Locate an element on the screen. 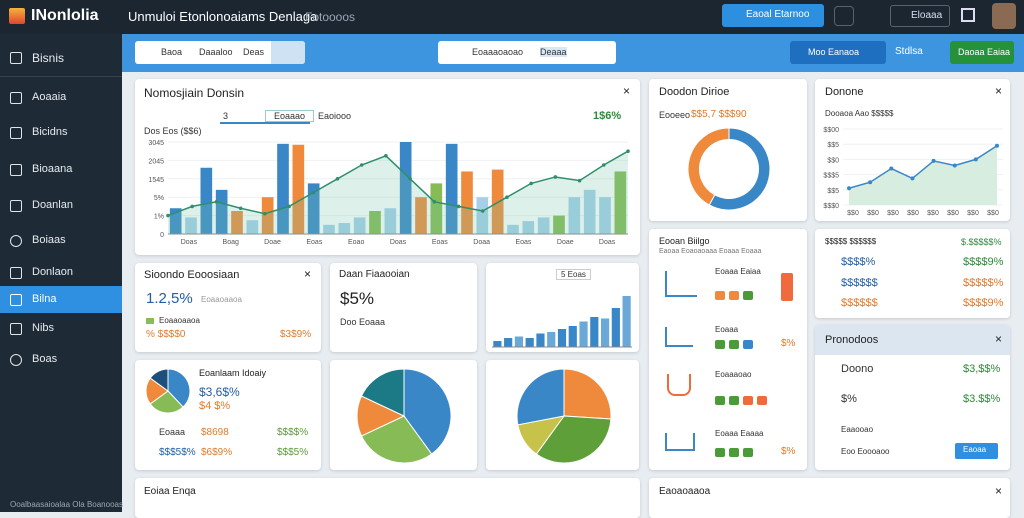 Image resolution: width=1024 pixels, height=518 pixels. tab: 3 is located at coordinates (226, 116).